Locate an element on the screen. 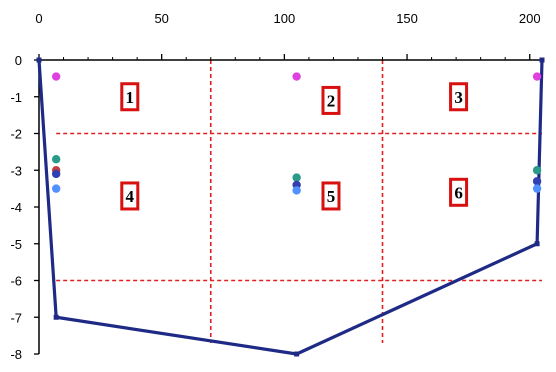  y-tick-label-1: -1 is located at coordinates (16, 97).